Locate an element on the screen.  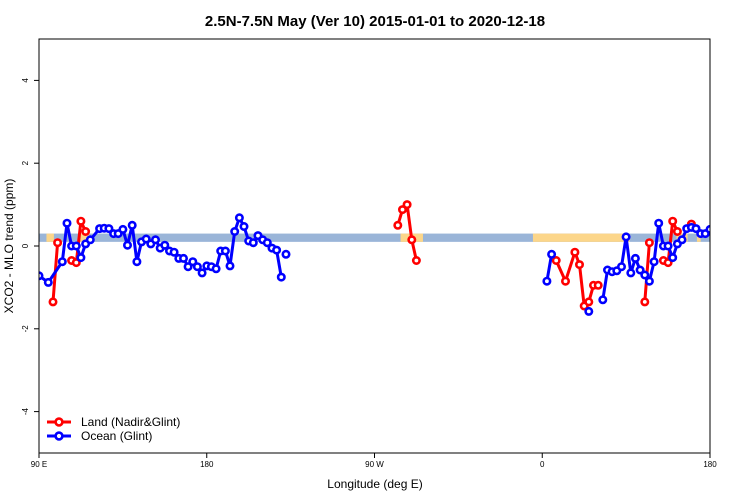
legend: Land (Nadir&Glint)Ocean (Glint) is located at coordinates (113, 429).